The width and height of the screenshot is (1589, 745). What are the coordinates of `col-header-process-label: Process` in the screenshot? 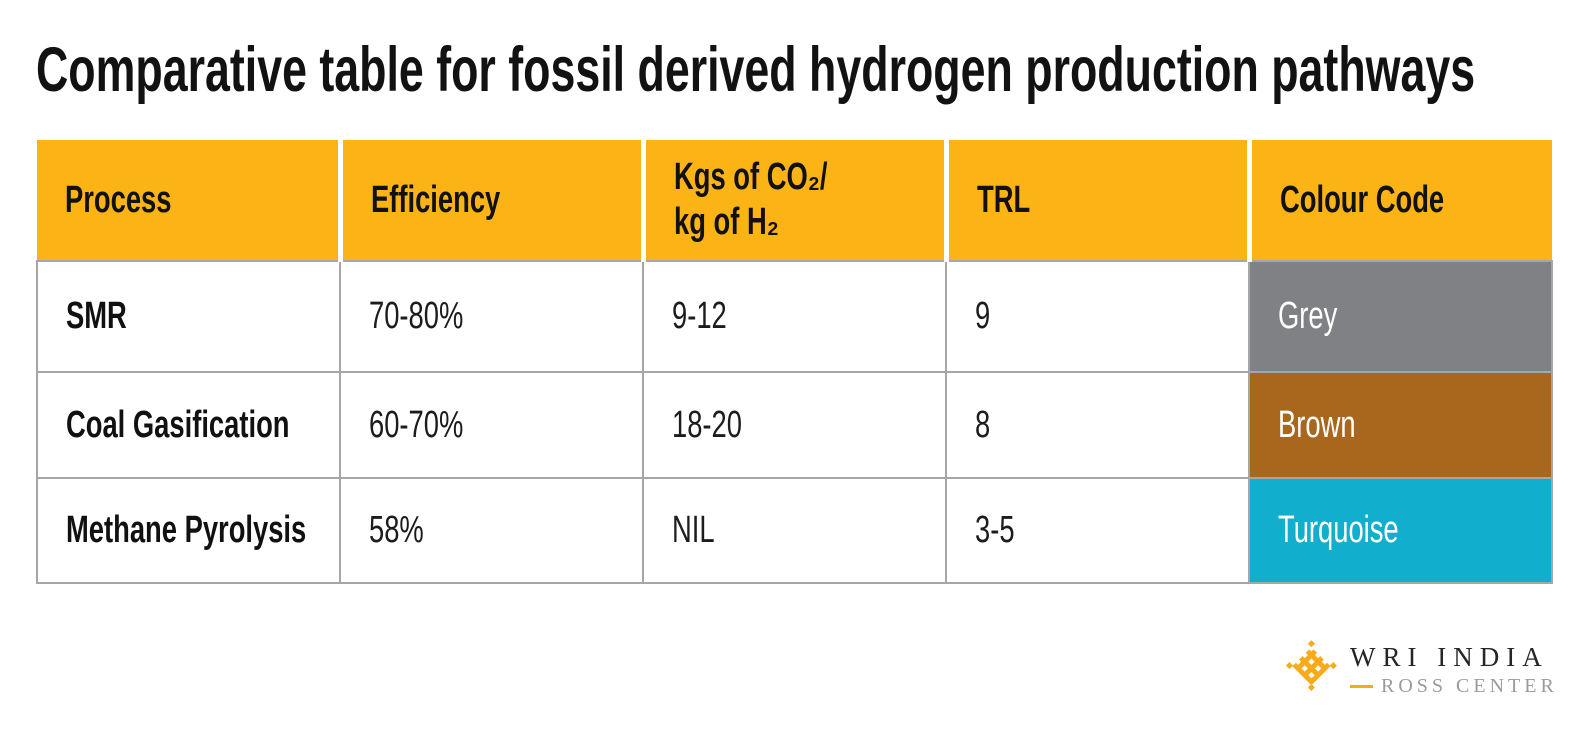 It's located at (118, 199).